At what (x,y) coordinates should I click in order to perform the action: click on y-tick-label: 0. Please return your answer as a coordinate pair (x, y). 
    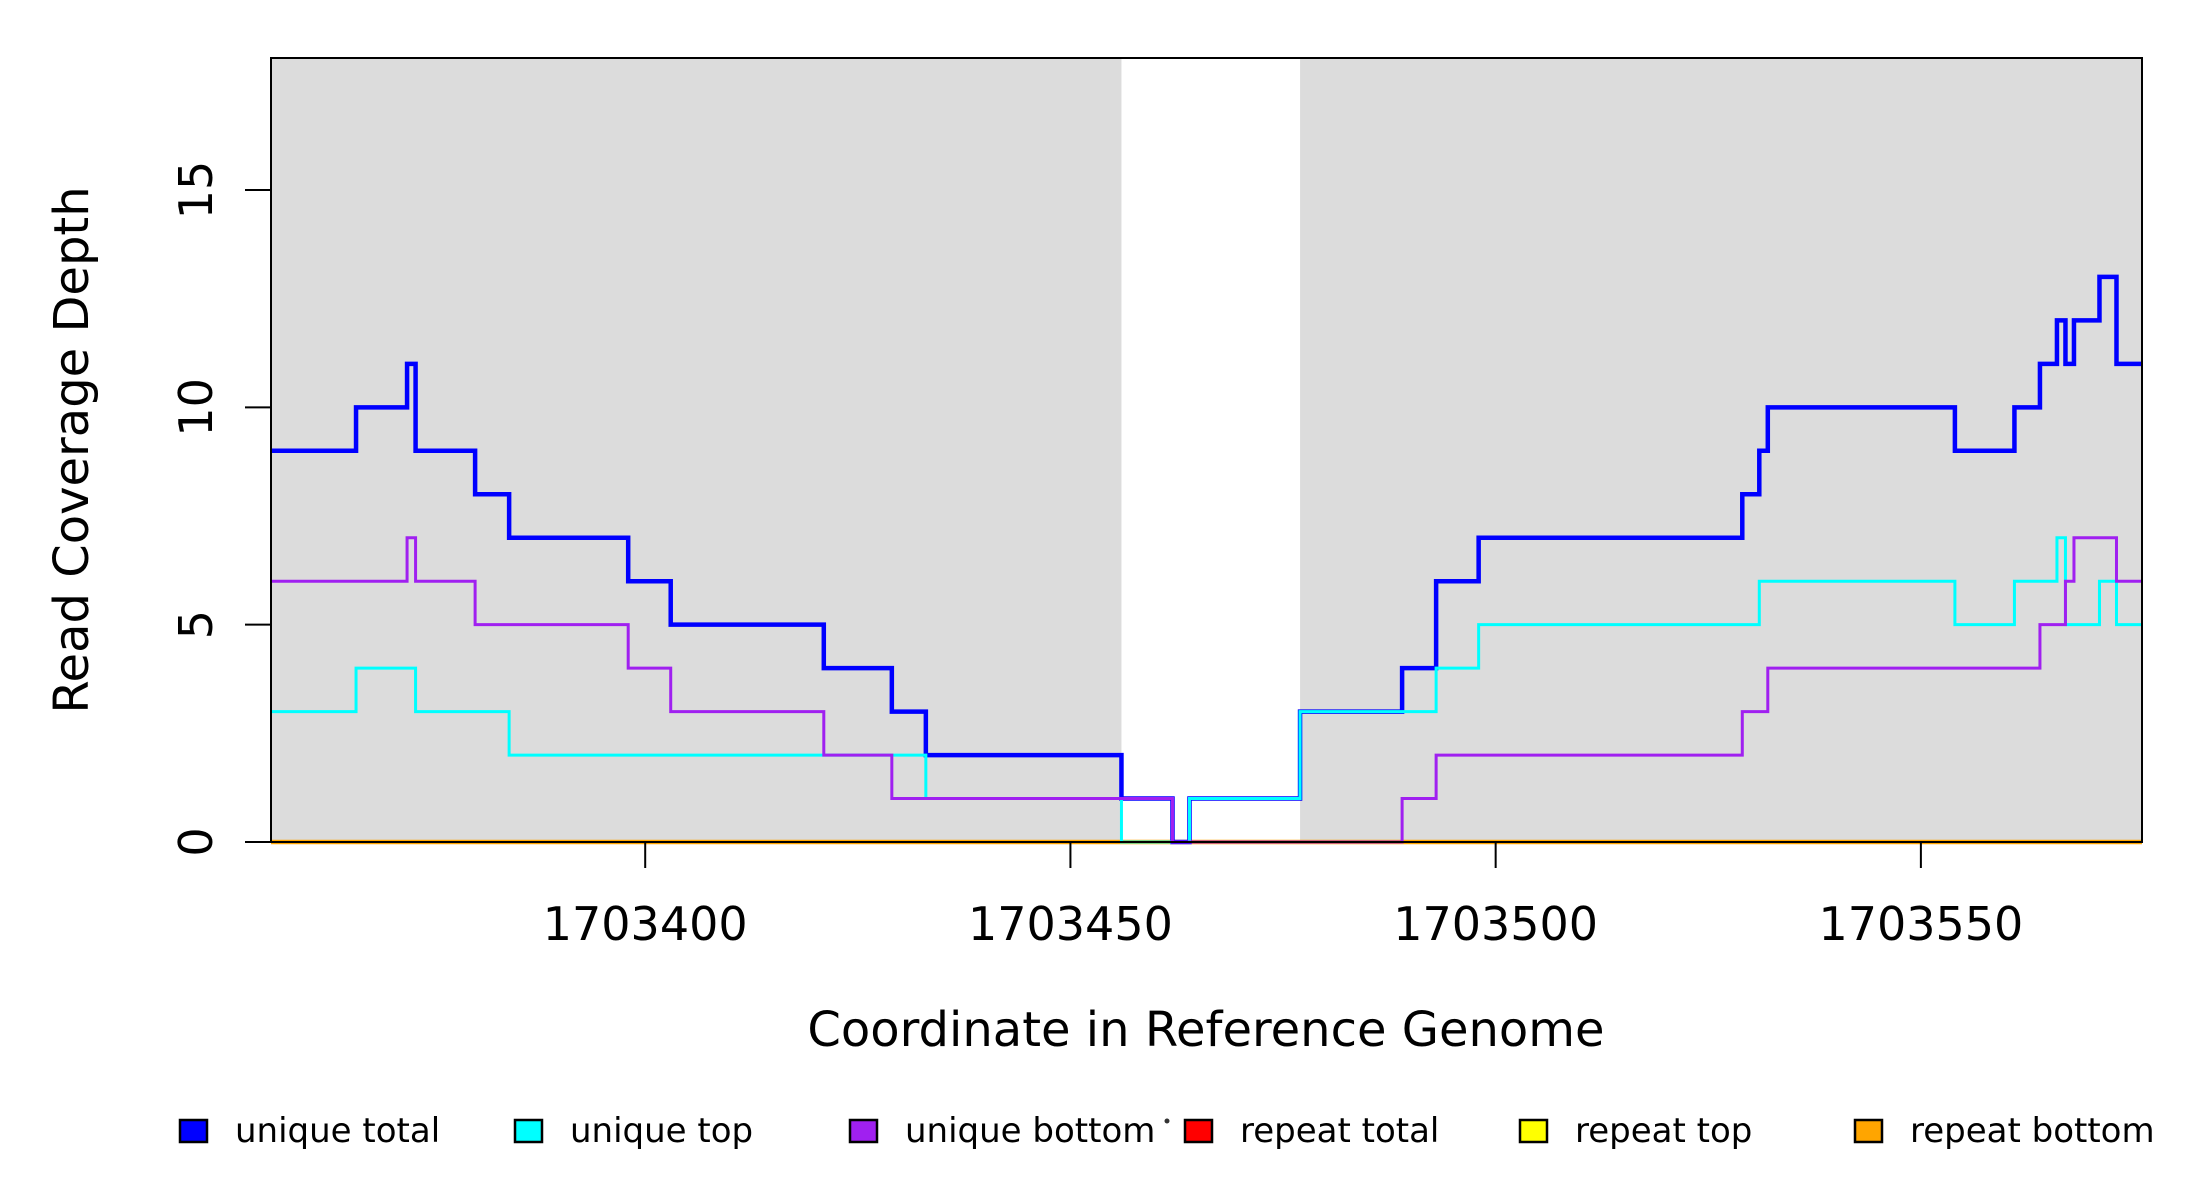
    Looking at the image, I should click on (196, 841).